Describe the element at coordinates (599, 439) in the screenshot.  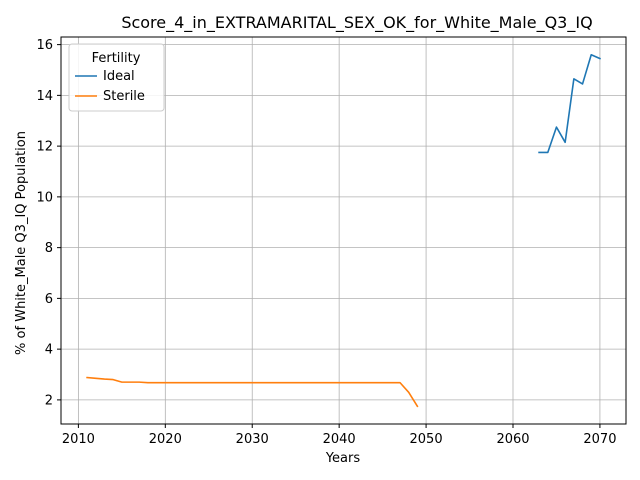
I see `x-tick-label: 2070` at that location.